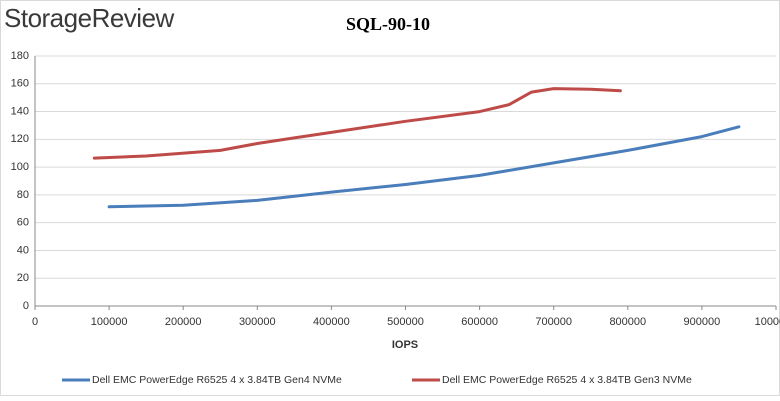  Describe the element at coordinates (26, 306) in the screenshot. I see `y-tick-label: 0` at that location.